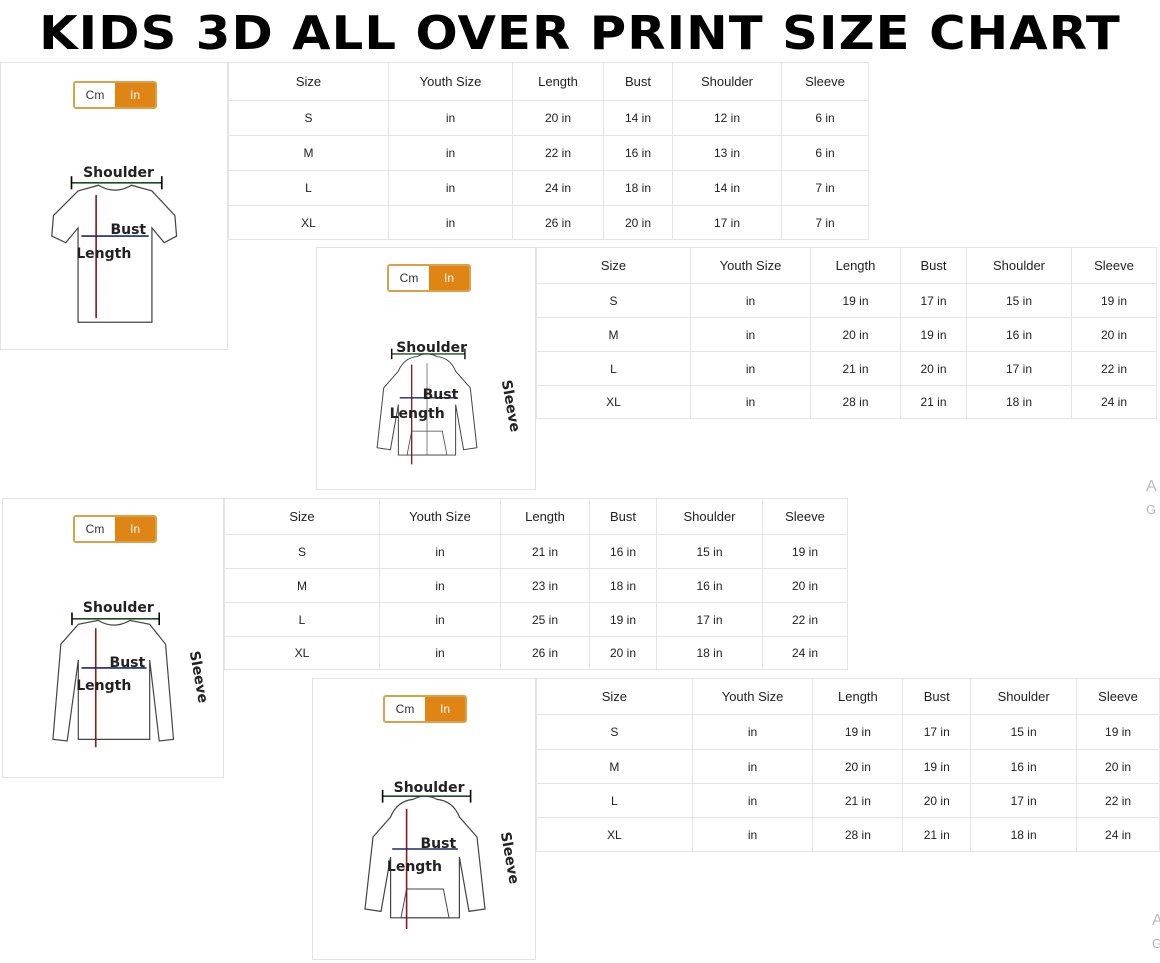  I want to click on table-header-row: Size Youth Size Length Bust Shoulder Sleeve, so click(848, 696).